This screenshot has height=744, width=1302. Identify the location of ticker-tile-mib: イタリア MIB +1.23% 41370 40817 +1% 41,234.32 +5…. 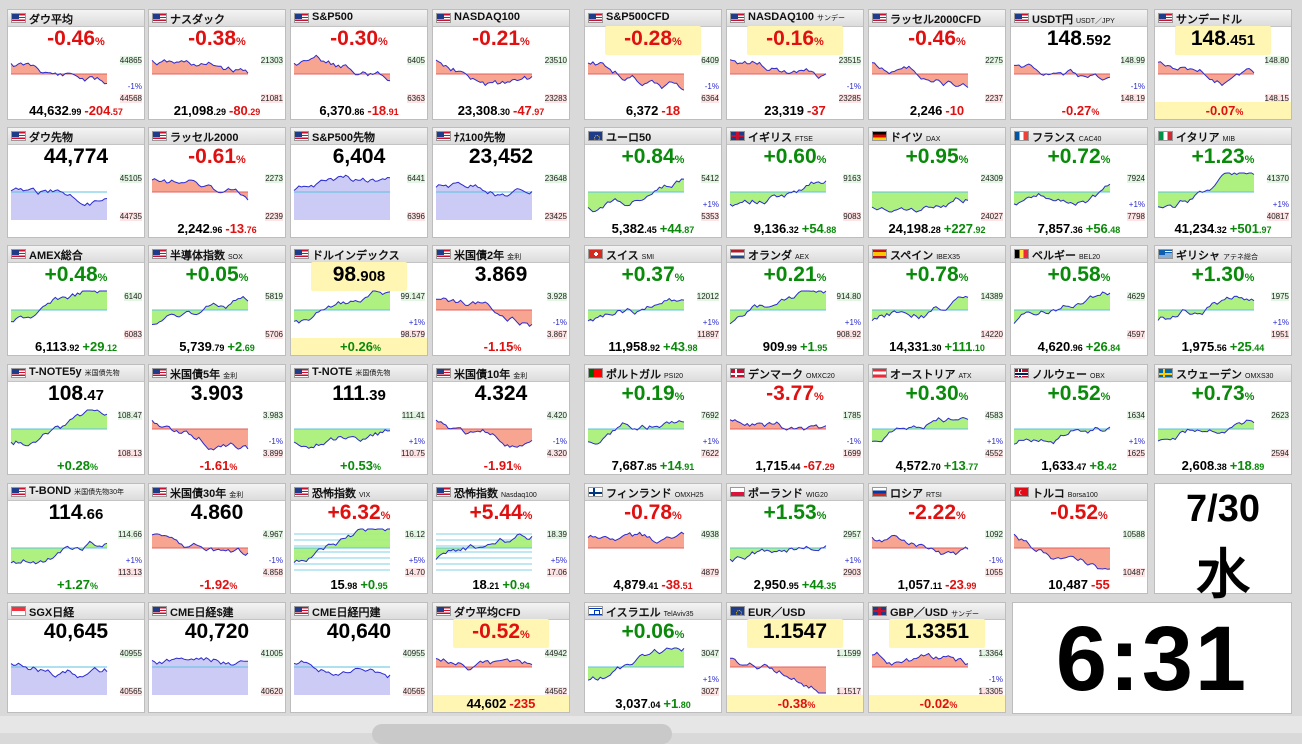
(1223, 182).